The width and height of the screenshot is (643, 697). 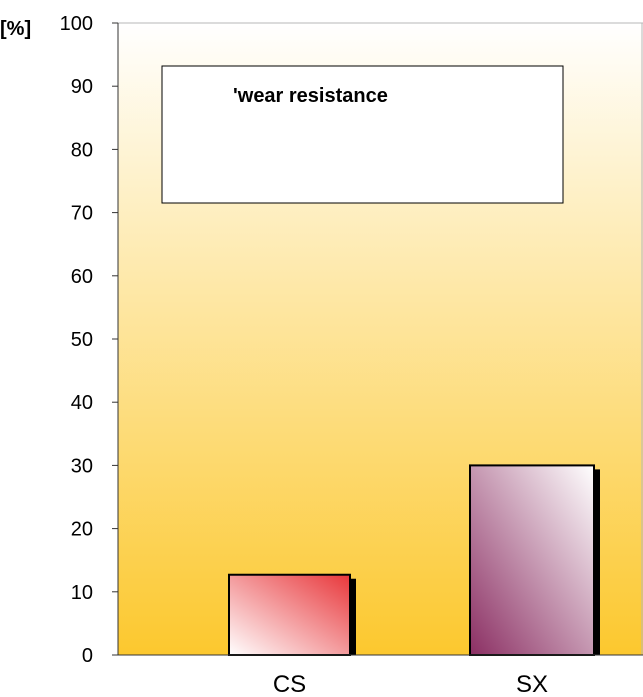 What do you see at coordinates (82, 403) in the screenshot?
I see `y-tick-label: 40` at bounding box center [82, 403].